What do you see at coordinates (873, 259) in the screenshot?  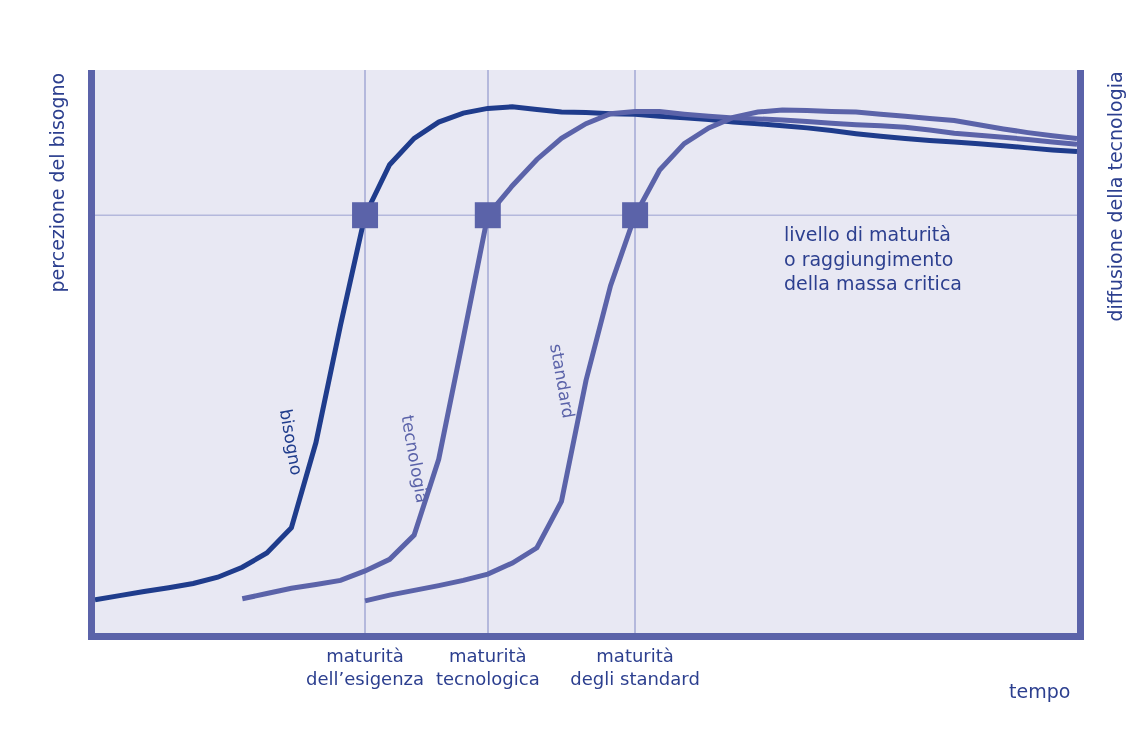 I see `ref-line-label: livello di maturità o raggiungimento della massa critica` at bounding box center [873, 259].